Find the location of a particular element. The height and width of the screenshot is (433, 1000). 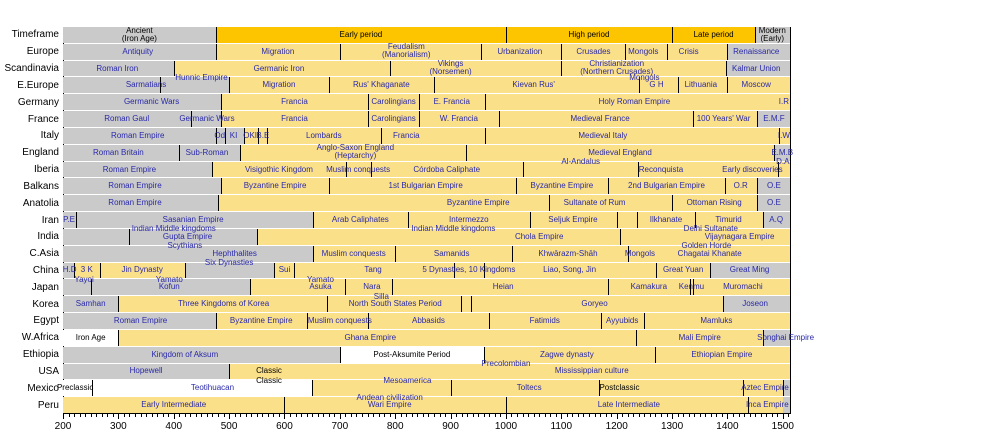

period-label: 3 K is located at coordinates (86, 270).